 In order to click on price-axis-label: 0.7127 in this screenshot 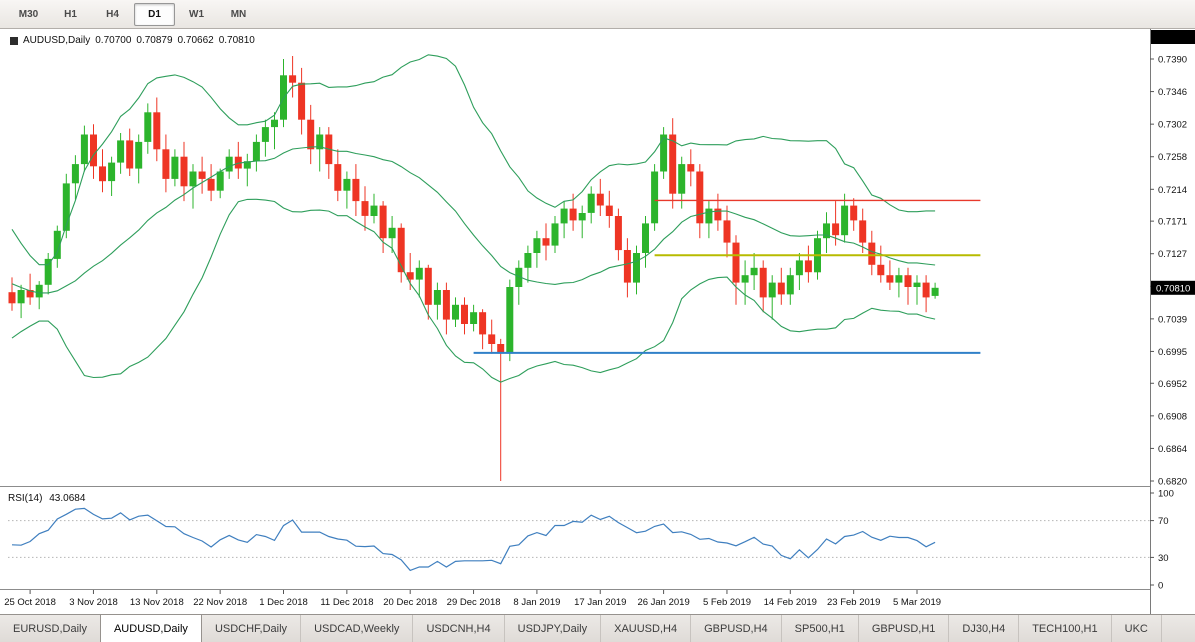, I will do `click(1172, 254)`.